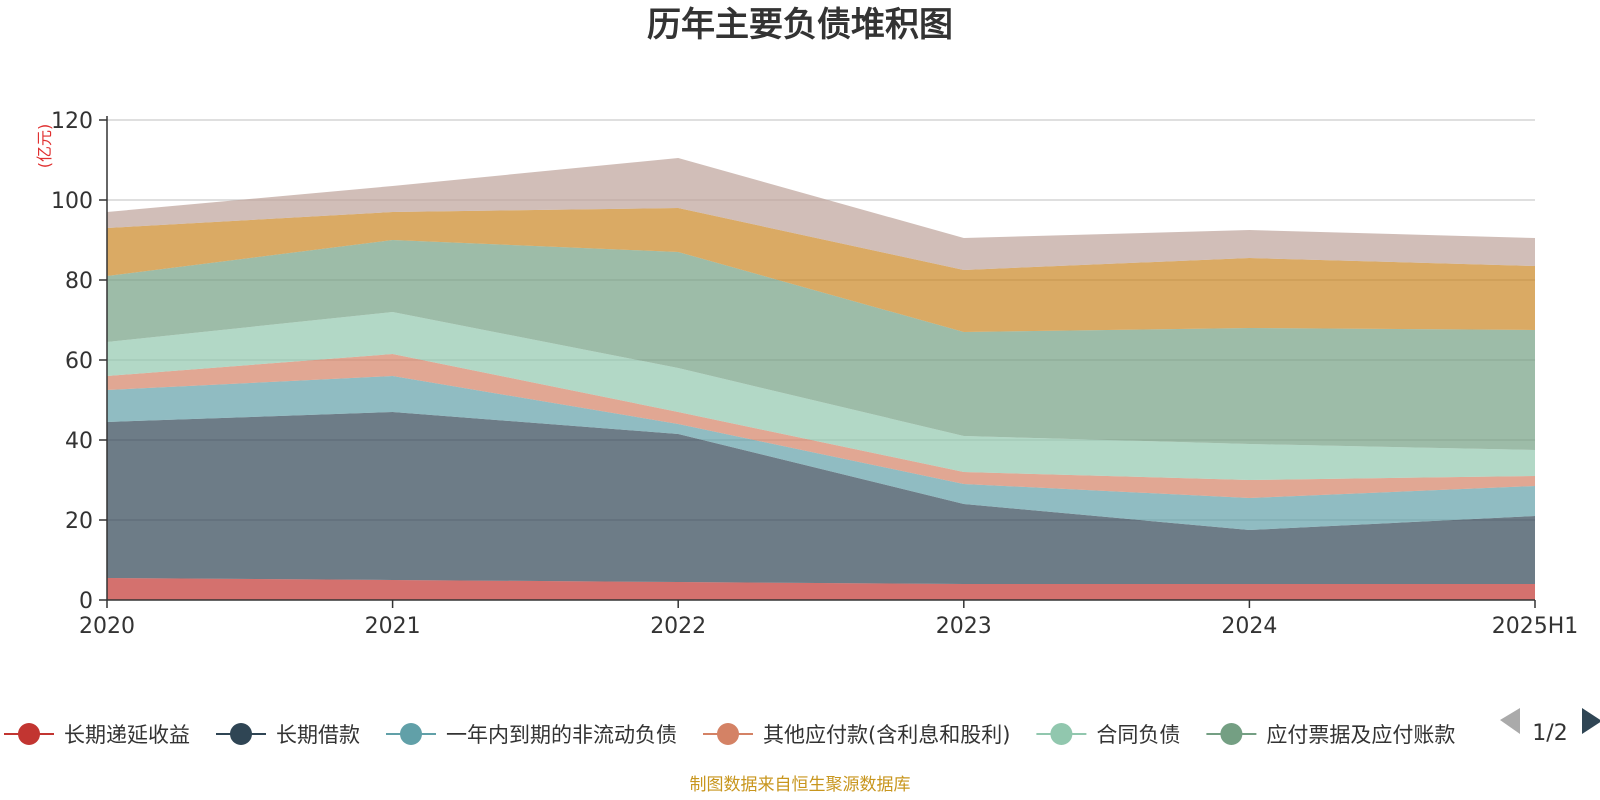  I want to click on y-tick-label: 20, so click(79, 521).